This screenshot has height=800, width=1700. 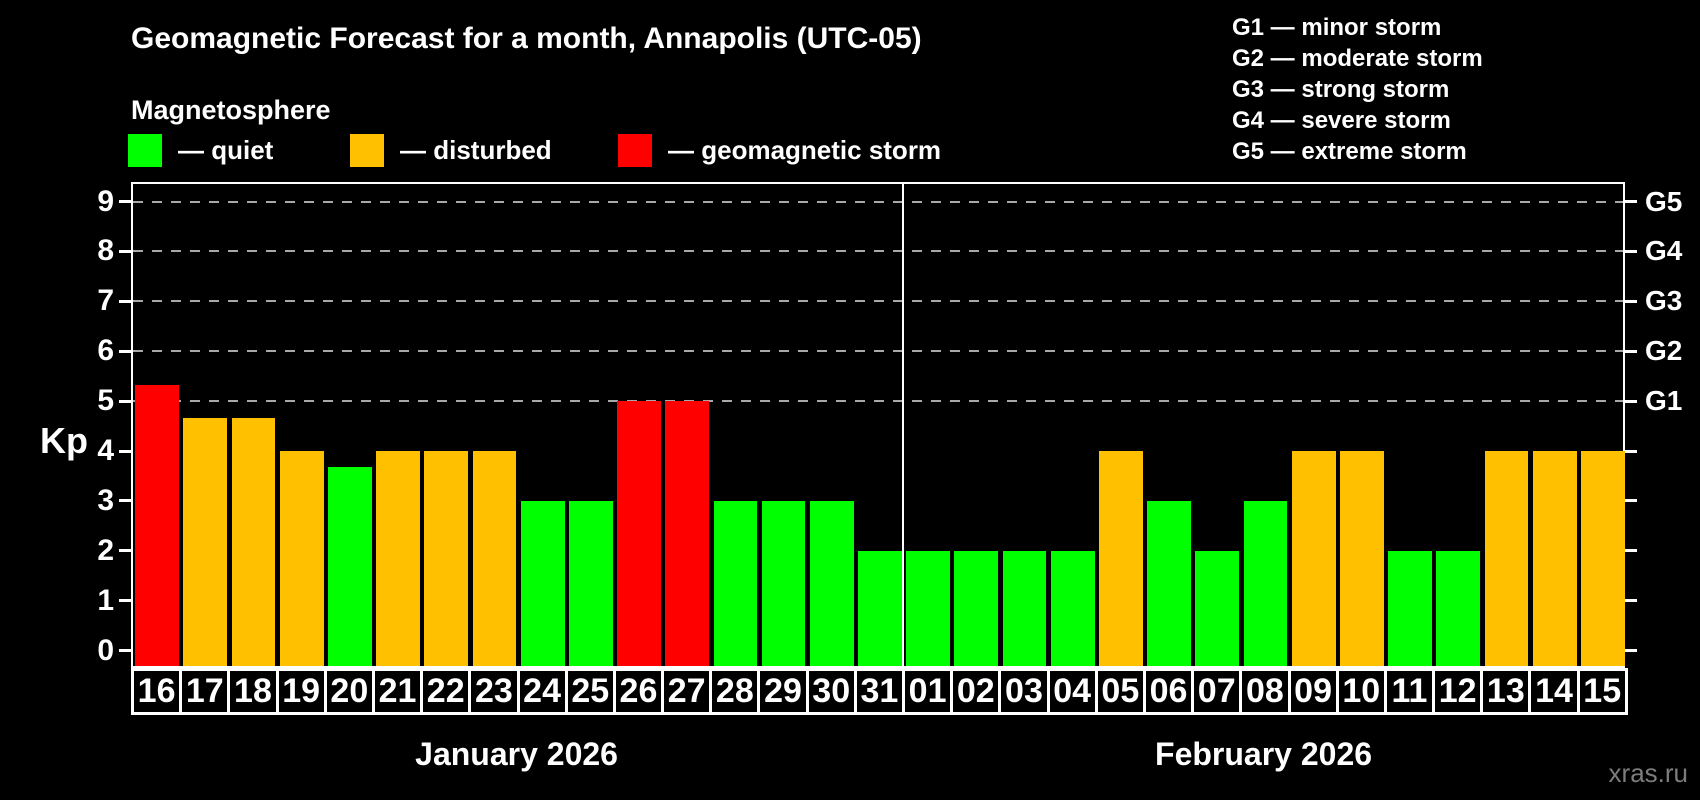 What do you see at coordinates (1664, 251) in the screenshot?
I see `g-level-label-G4: G4` at bounding box center [1664, 251].